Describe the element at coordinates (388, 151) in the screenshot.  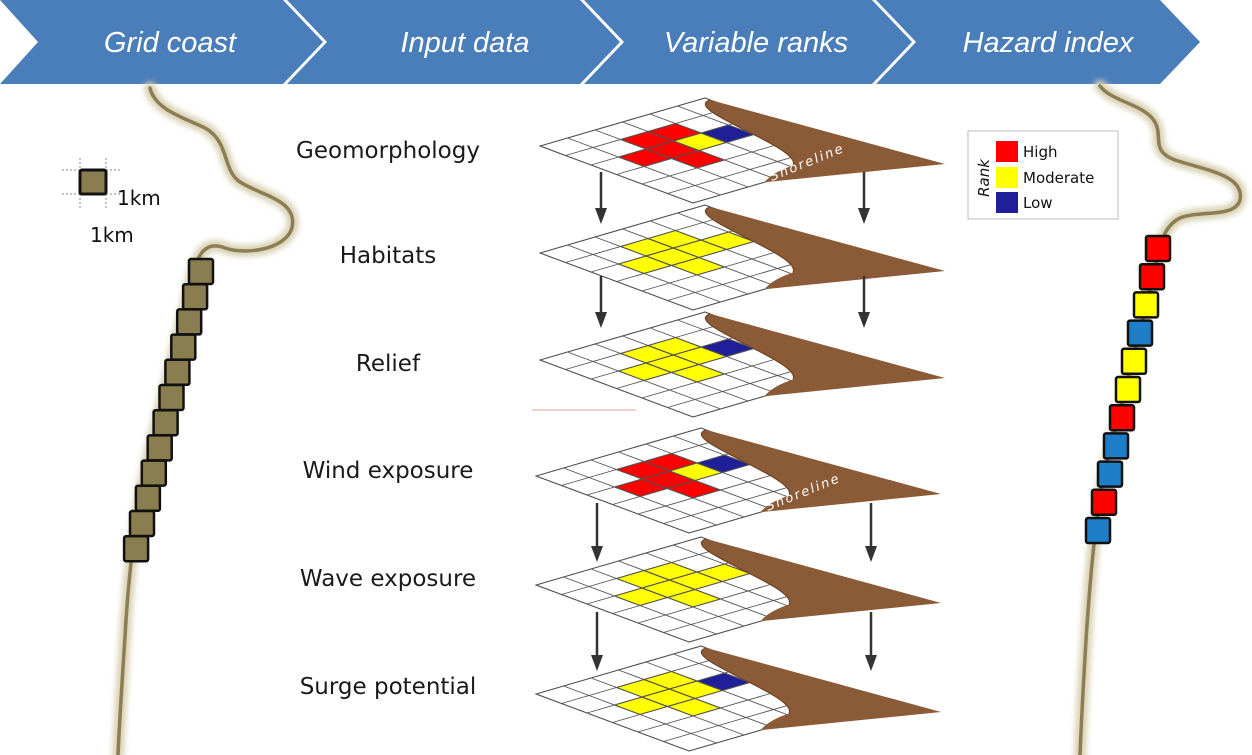
I see `layer-label-geomorphology: Geomorphology` at that location.